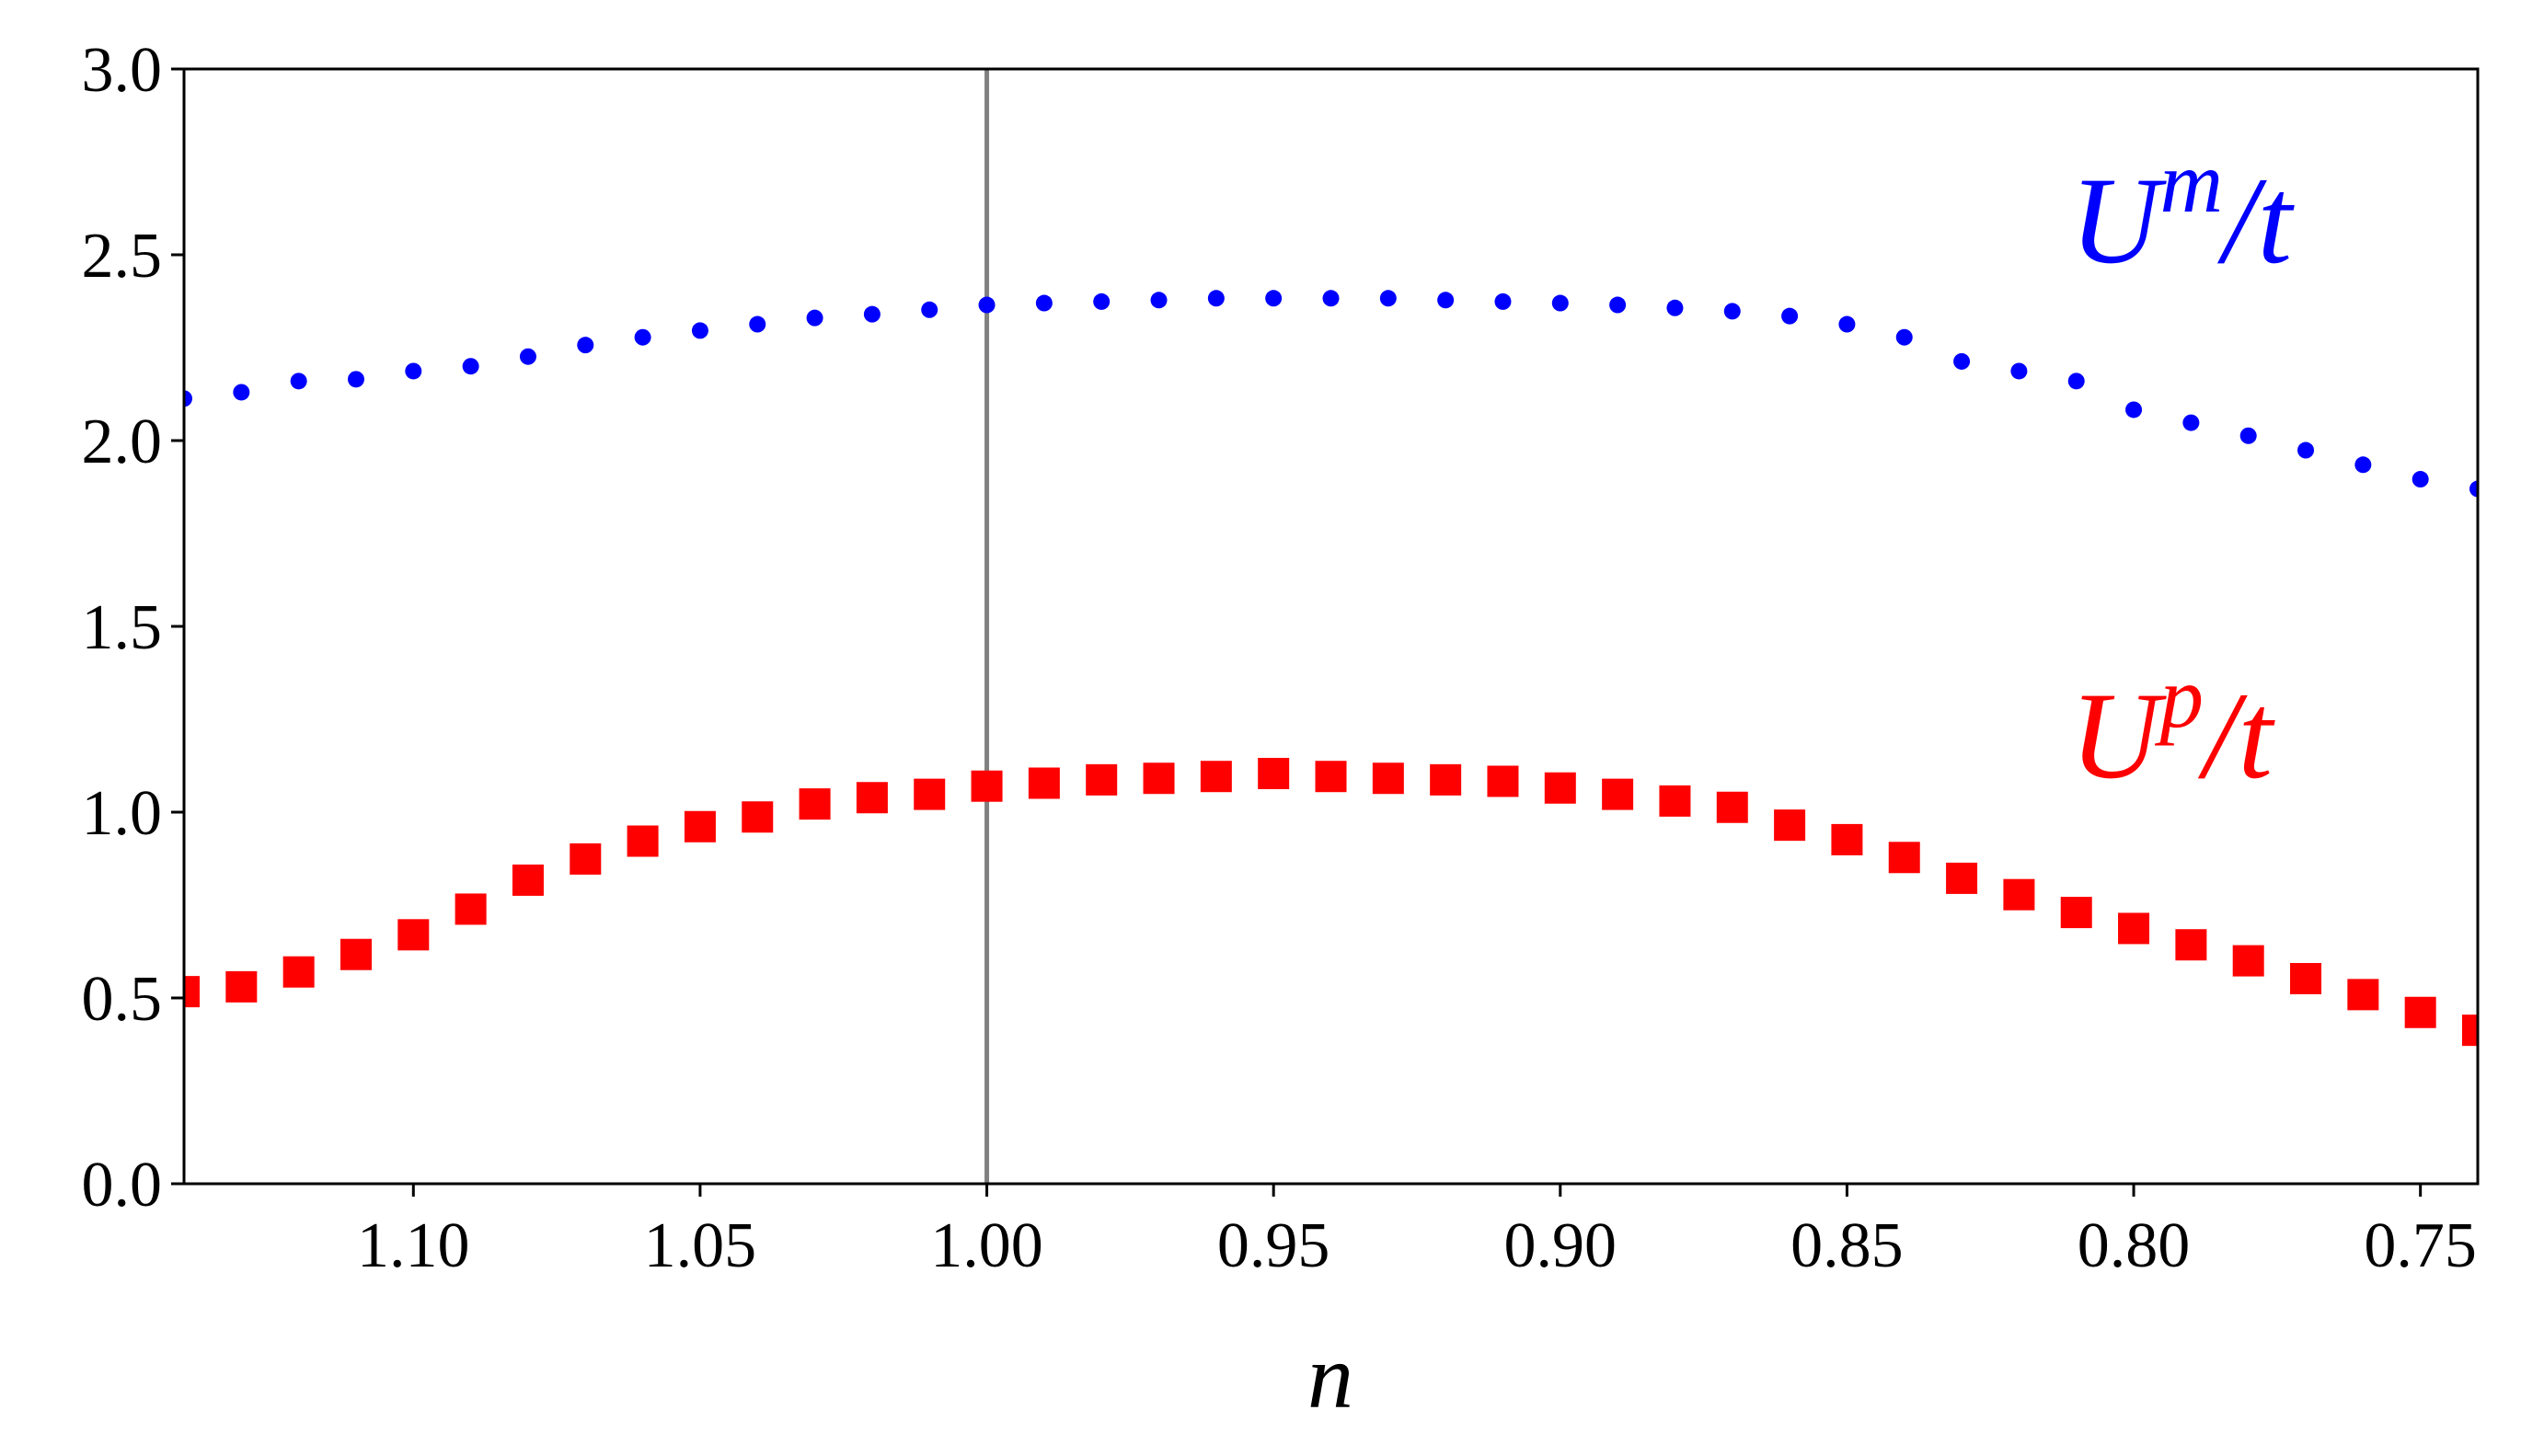  What do you see at coordinates (700, 1245) in the screenshot?
I see `x-tick-label: 1.05` at bounding box center [700, 1245].